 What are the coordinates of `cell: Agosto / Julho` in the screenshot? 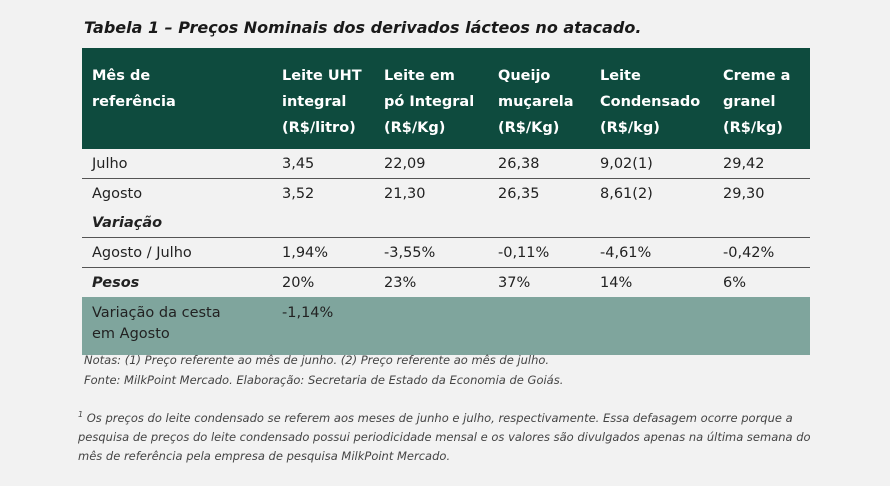 It's located at (177, 252).